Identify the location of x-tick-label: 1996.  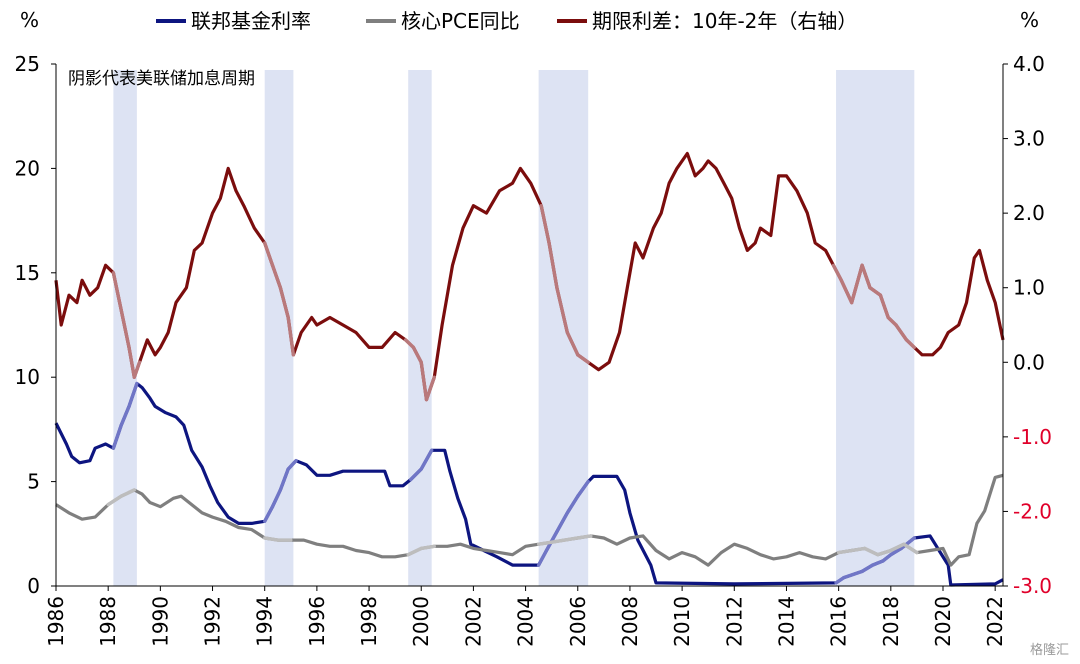
(317, 621).